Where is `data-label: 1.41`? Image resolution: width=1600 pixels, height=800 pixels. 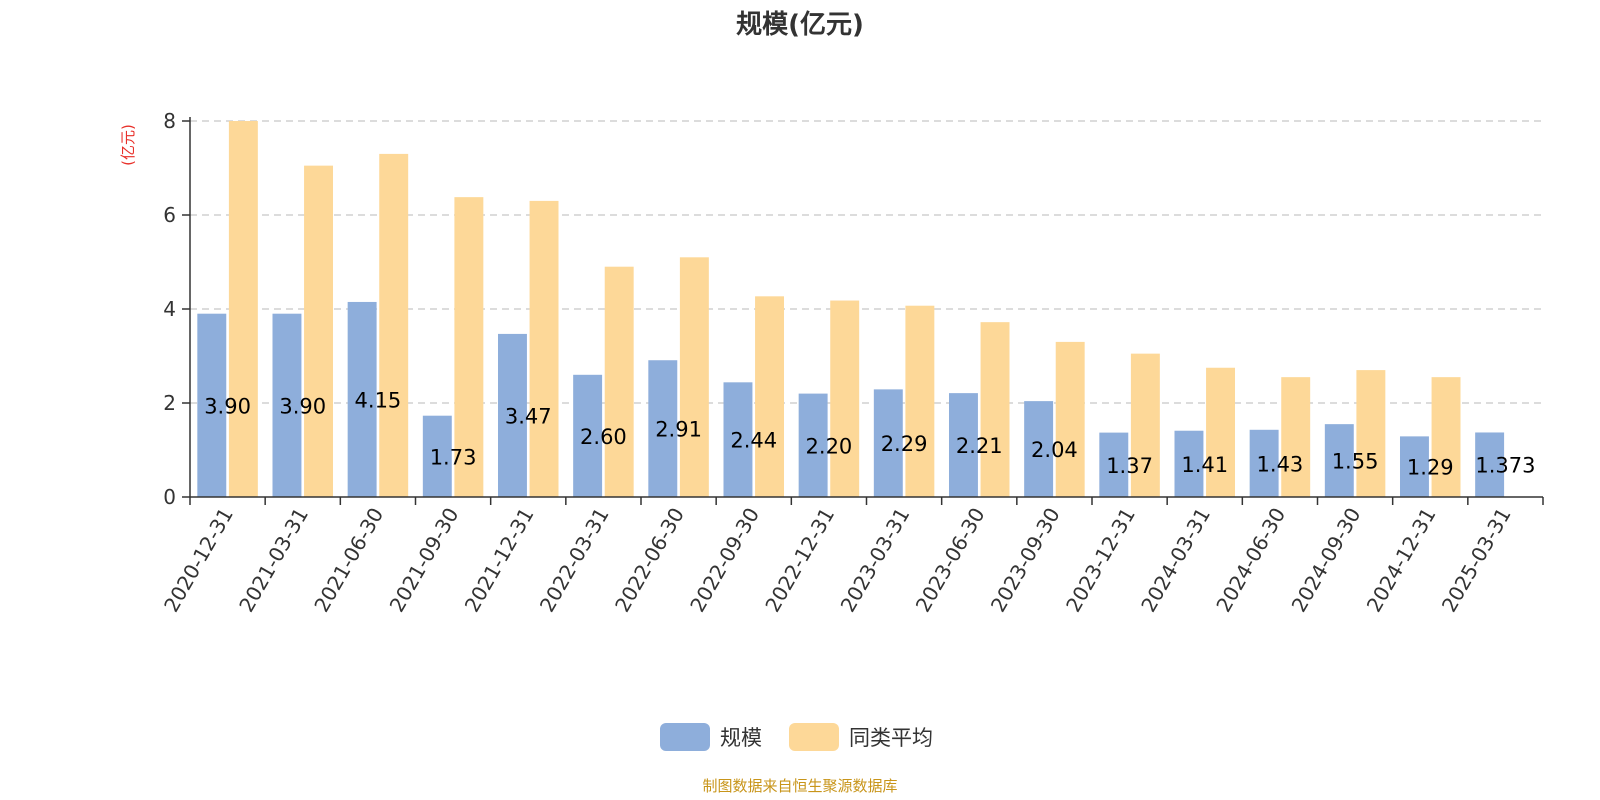 data-label: 1.41 is located at coordinates (1204, 465).